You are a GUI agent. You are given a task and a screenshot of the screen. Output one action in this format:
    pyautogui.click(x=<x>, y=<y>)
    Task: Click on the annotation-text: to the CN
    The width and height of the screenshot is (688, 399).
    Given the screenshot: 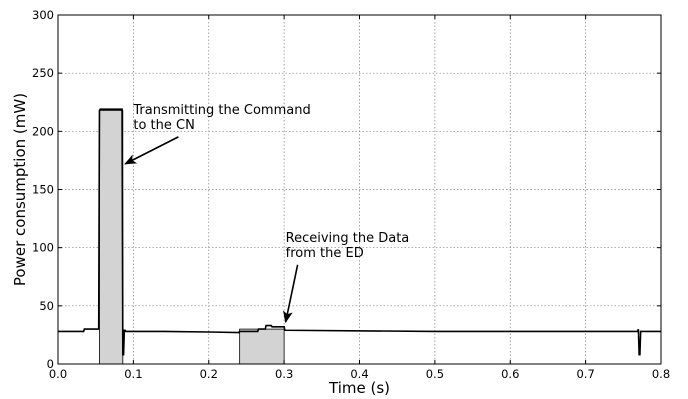 What is the action you would take?
    pyautogui.click(x=163, y=125)
    